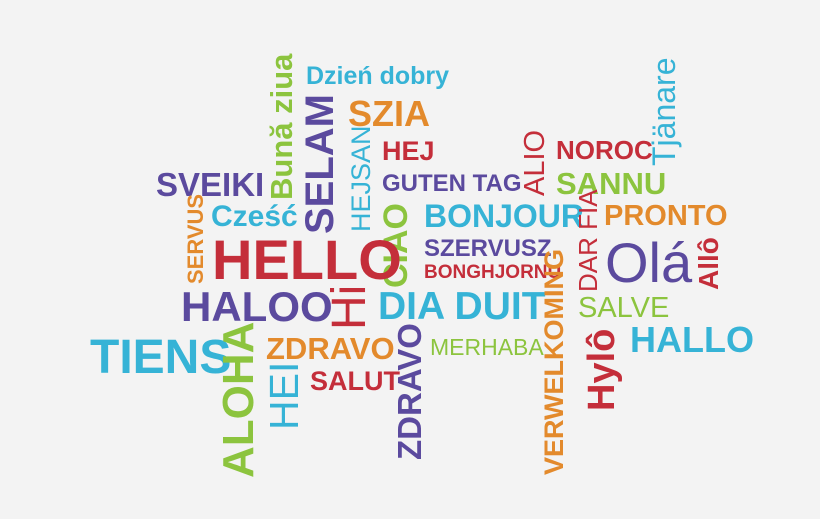 This screenshot has width=820, height=519. Describe the element at coordinates (361, 178) in the screenshot. I see `word-hejsan: HEJSAN` at that location.